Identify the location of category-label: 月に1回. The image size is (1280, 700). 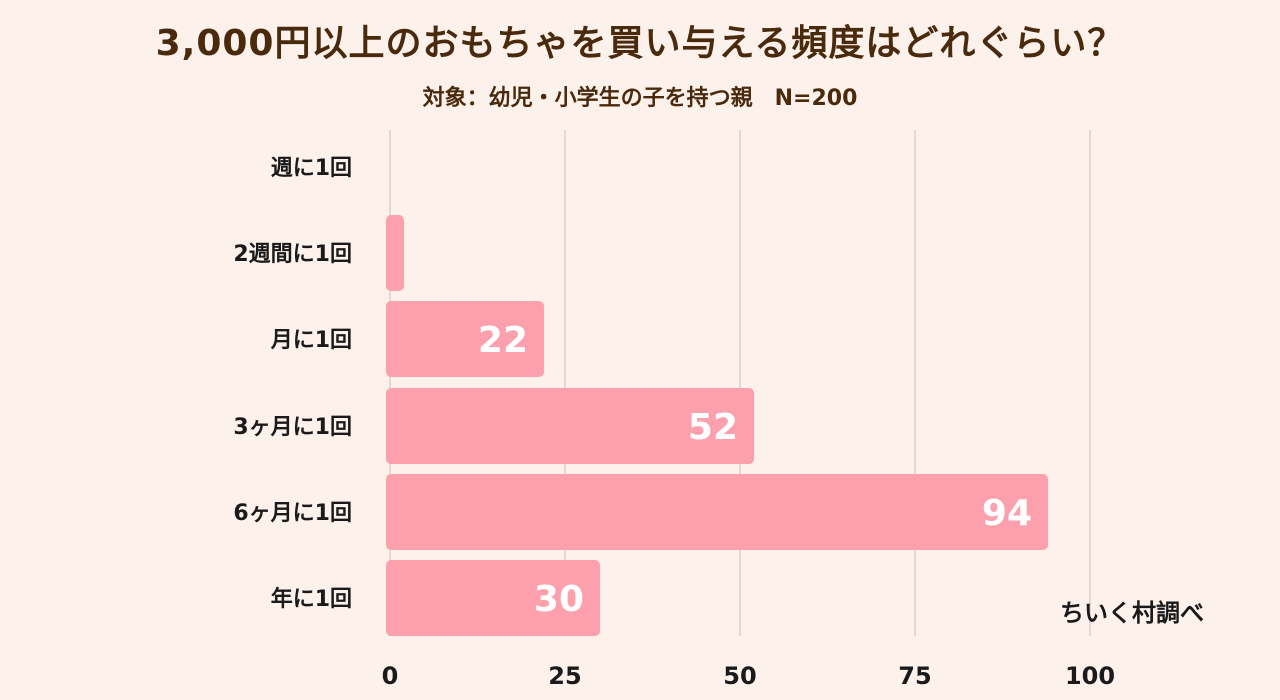
(311, 340).